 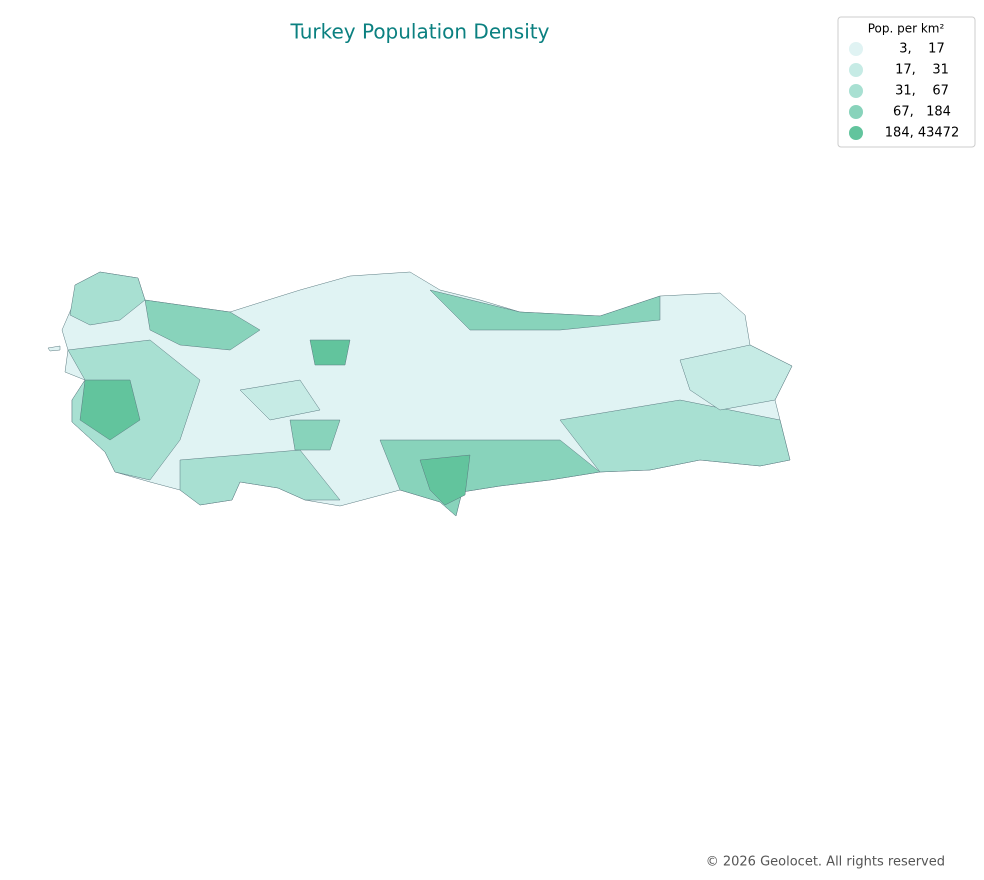 I want to click on legend-label: 3, 17, so click(x=921, y=49).